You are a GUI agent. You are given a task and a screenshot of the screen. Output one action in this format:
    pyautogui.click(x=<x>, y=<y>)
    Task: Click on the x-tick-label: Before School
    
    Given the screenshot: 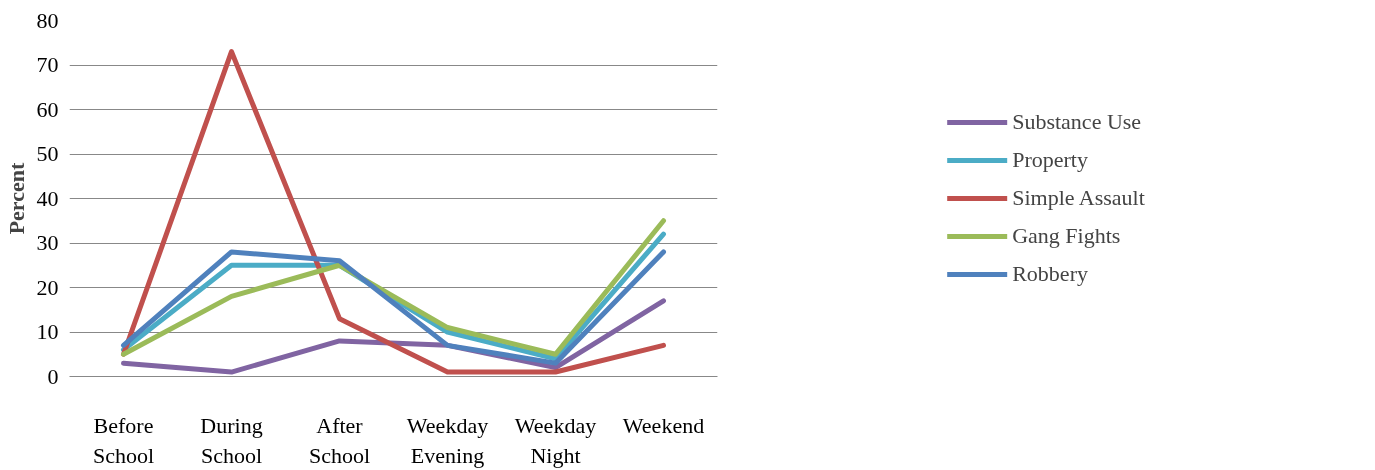 What is the action you would take?
    pyautogui.click(x=123, y=440)
    